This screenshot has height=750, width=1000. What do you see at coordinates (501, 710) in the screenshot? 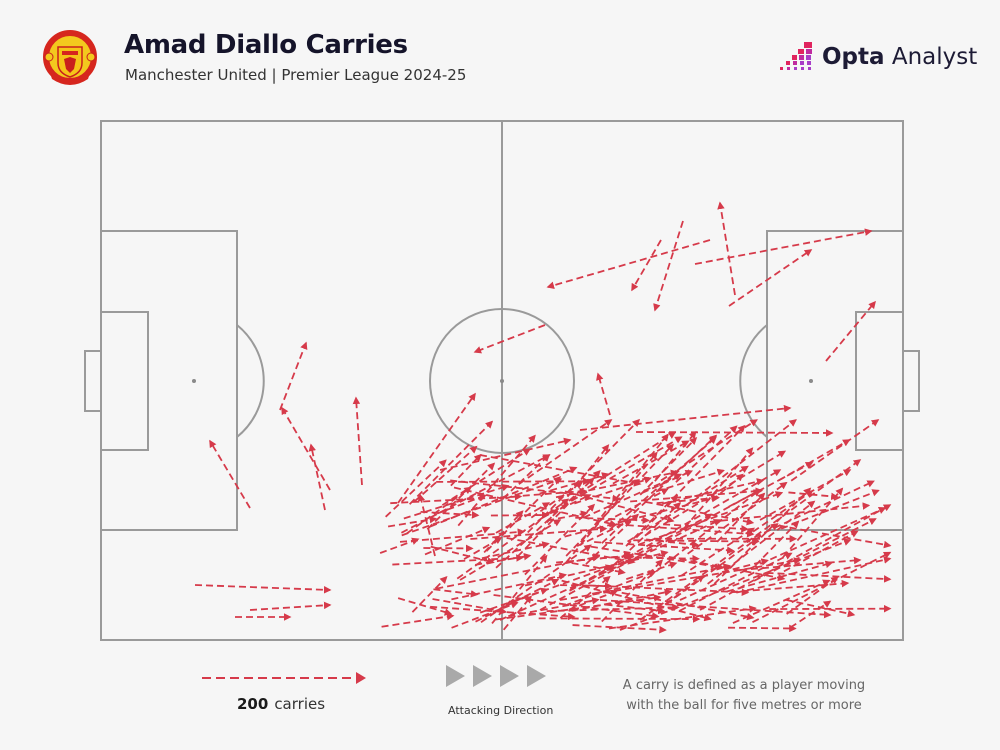
I see `attacking-direction-label: Attacking Direction` at bounding box center [501, 710].